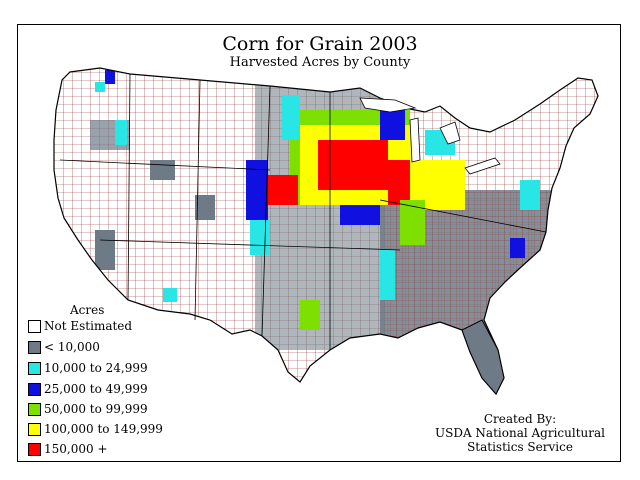 The image size is (640, 480). Describe the element at coordinates (96, 409) in the screenshot. I see `legend-label: 50,000 to 99,999` at that location.